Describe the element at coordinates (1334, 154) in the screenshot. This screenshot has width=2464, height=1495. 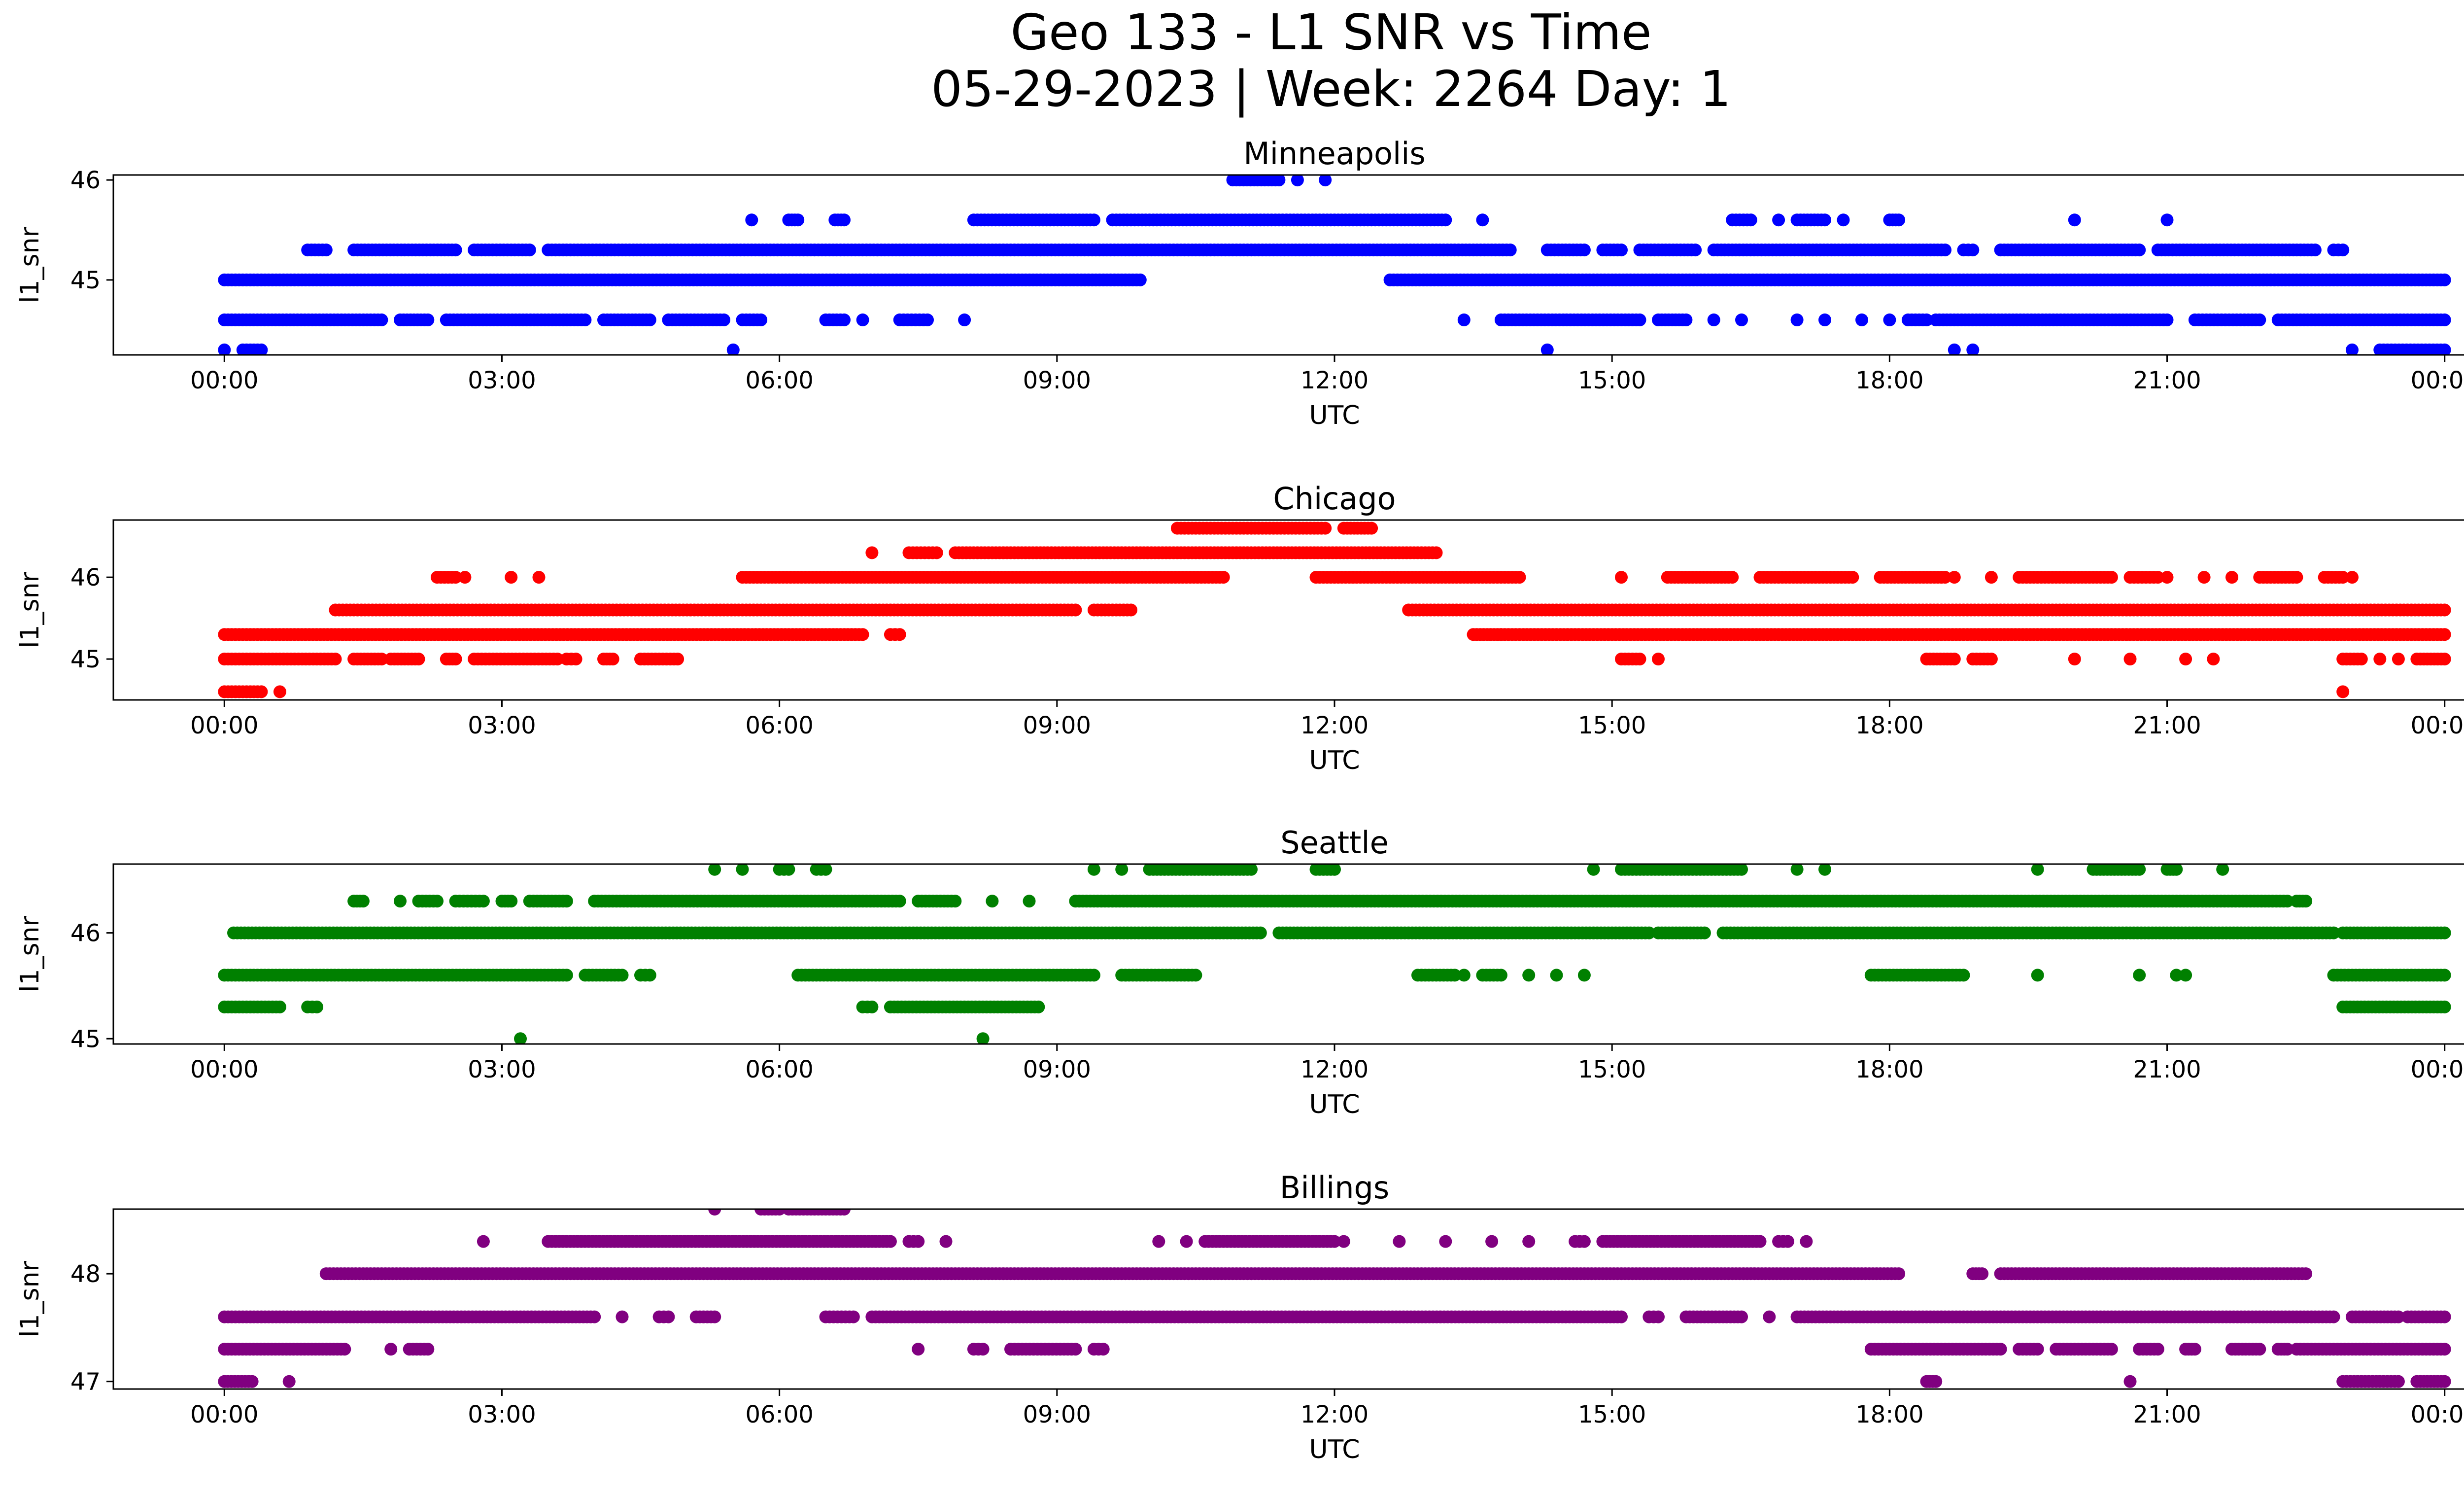
I see `subplot-title: Minneapolis` at that location.